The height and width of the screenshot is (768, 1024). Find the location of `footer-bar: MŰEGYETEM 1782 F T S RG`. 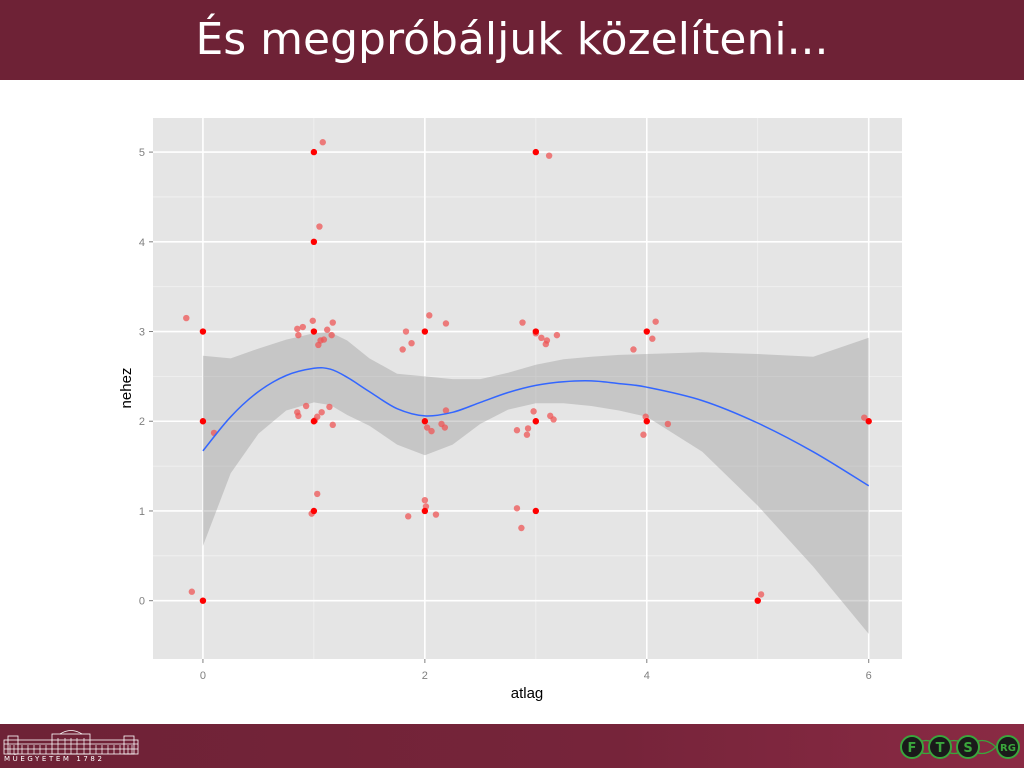

footer-bar: MŰEGYETEM 1782 F T S RG is located at coordinates (512, 746).